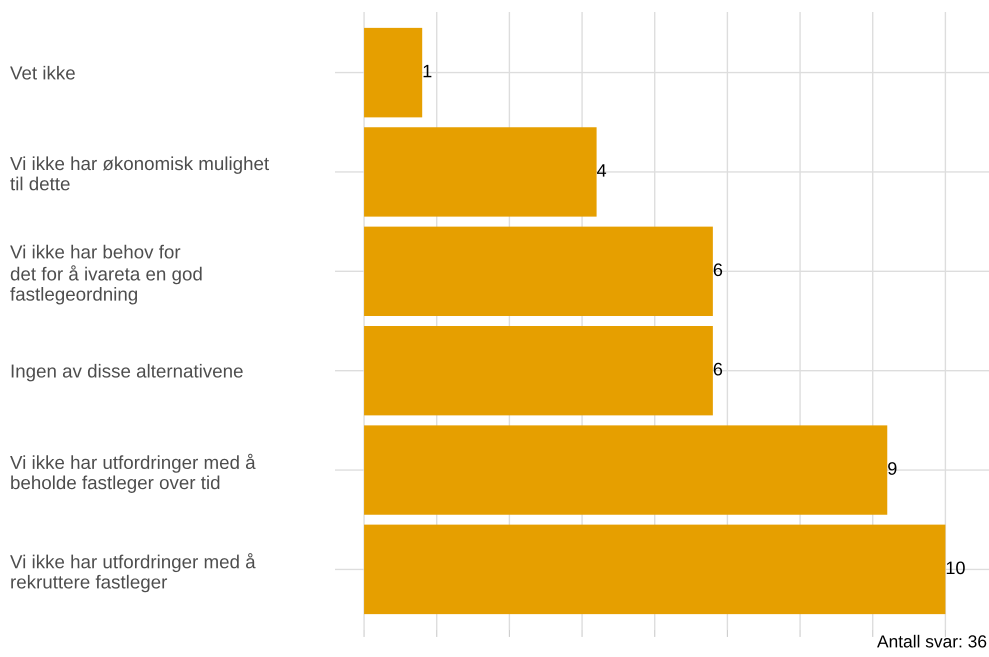 This screenshot has height=657, width=989. What do you see at coordinates (955, 567) in the screenshot?
I see `data-label: 10` at bounding box center [955, 567].